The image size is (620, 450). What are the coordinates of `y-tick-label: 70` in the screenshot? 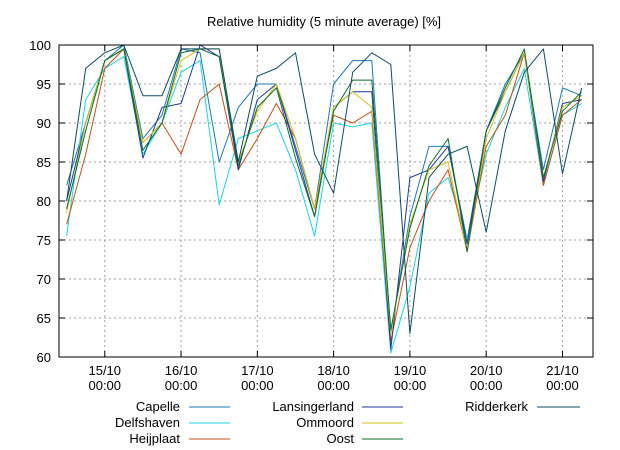 It's located at (44, 279).